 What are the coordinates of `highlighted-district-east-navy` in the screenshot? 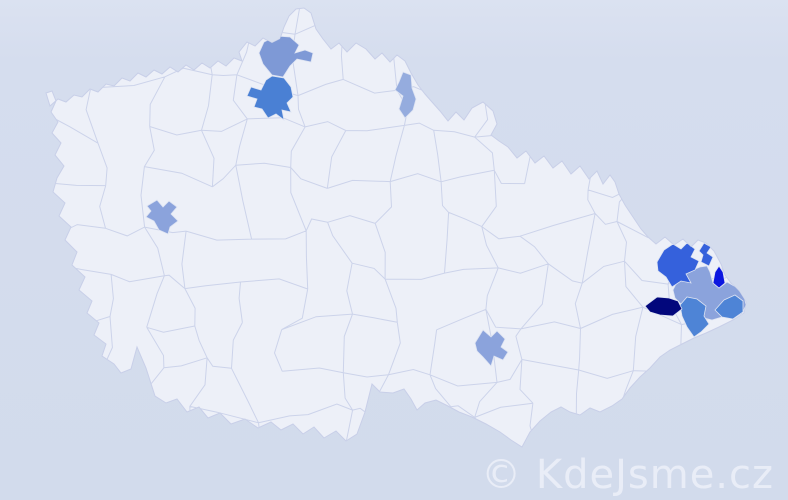 It's located at (663, 306).